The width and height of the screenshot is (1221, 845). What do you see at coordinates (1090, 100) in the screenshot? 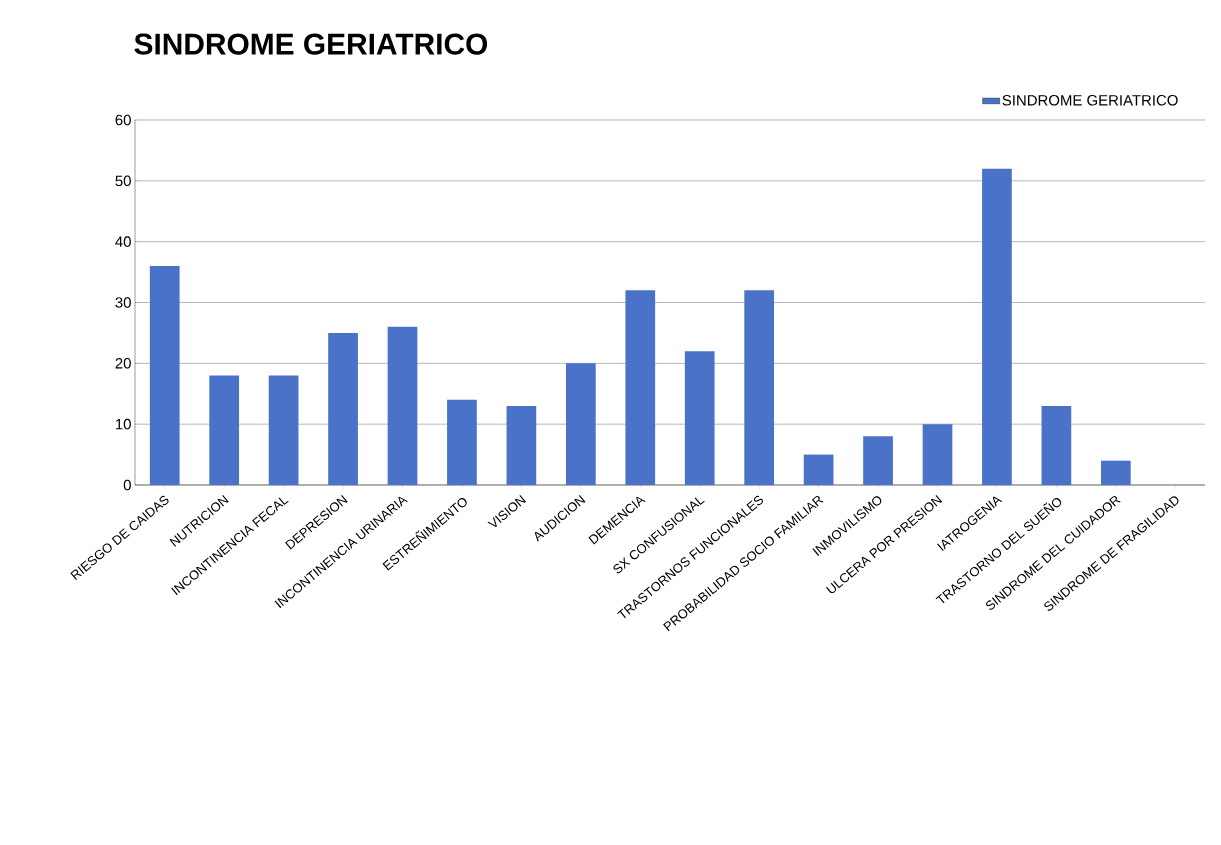
I see `legend-label: SINDROME GERIATRICO` at bounding box center [1090, 100].